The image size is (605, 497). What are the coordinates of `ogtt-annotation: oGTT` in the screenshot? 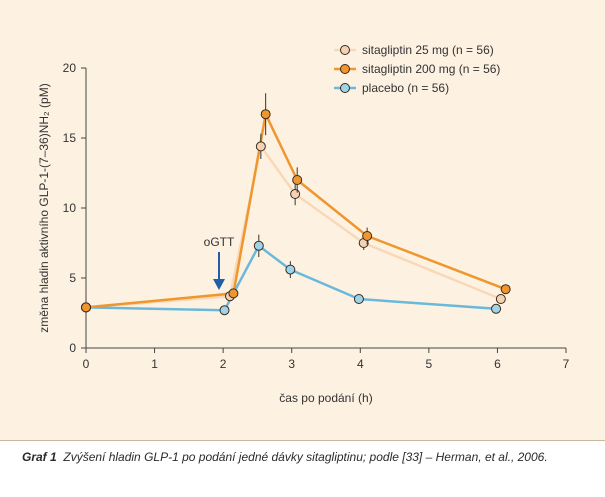 It's located at (219, 262).